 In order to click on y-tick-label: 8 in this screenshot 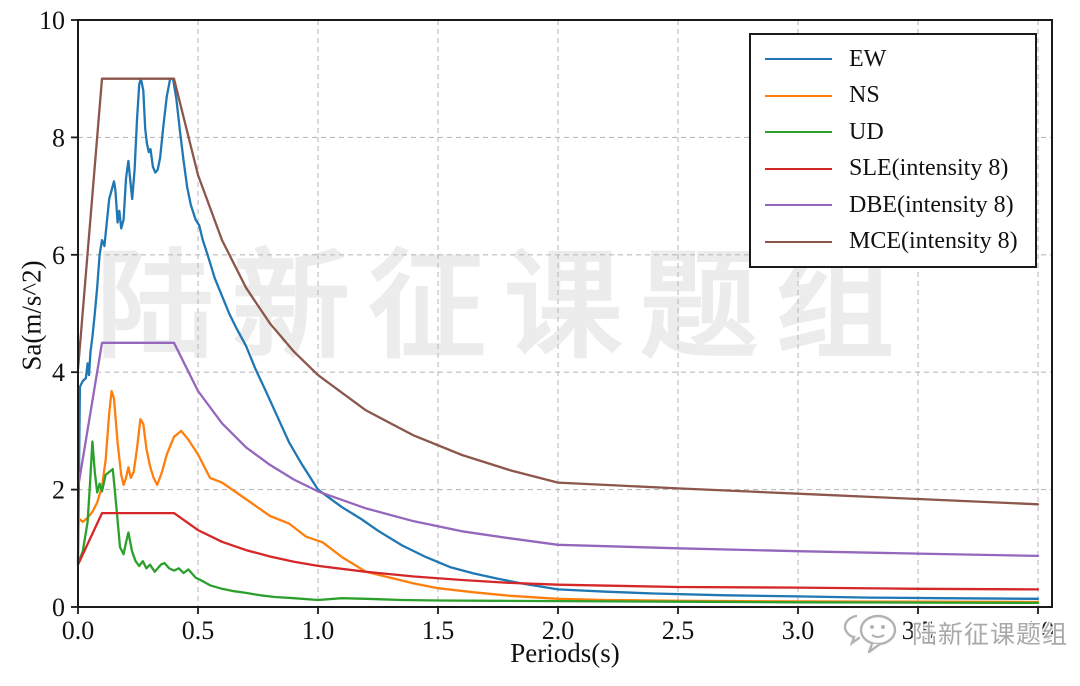, I will do `click(58, 137)`.